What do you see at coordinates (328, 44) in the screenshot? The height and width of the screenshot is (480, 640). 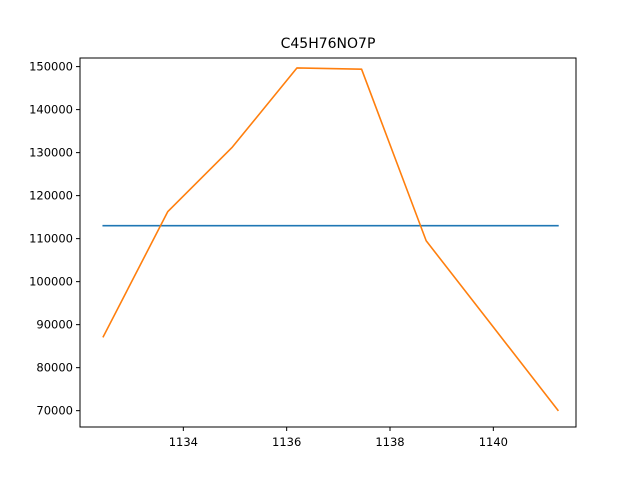 I see `chart-title: C45H76NO7P` at bounding box center [328, 44].